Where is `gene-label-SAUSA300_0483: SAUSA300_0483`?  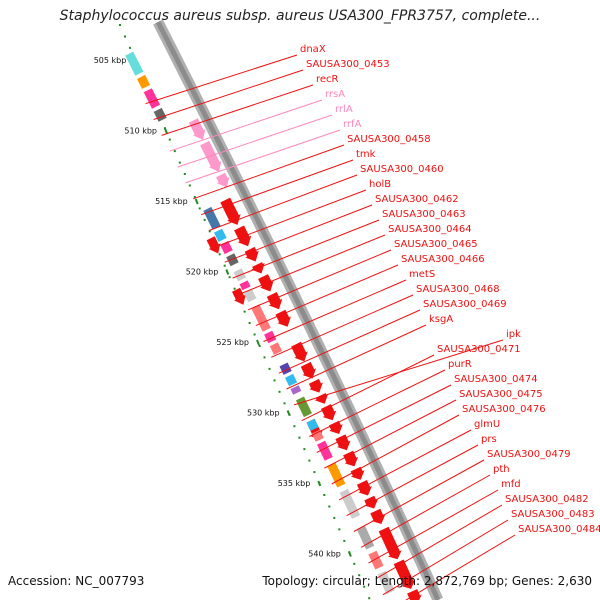
gene-label-SAUSA300_0483: SAUSA300_0483 is located at coordinates (553, 514).